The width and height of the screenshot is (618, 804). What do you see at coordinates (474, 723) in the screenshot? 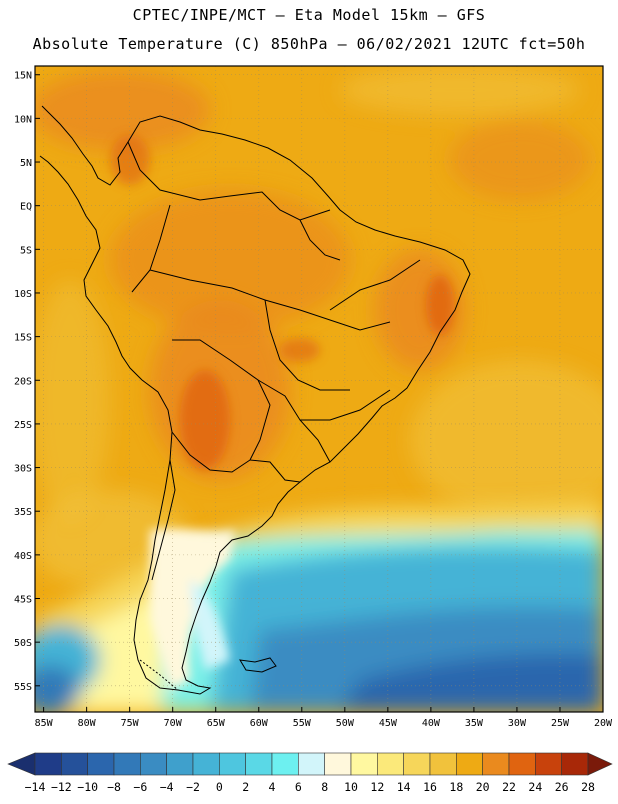
I see `longitude-label: 35W` at bounding box center [474, 723].